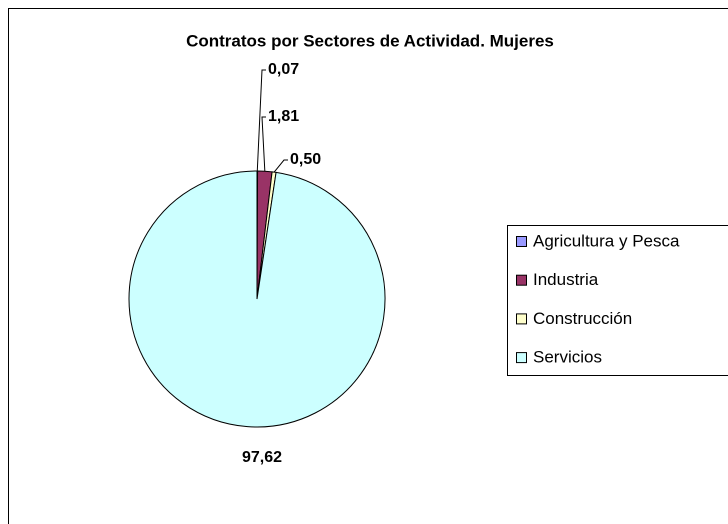 Image resolution: width=728 pixels, height=524 pixels. Describe the element at coordinates (582, 318) in the screenshot. I see `legend-label: Construcción` at that location.